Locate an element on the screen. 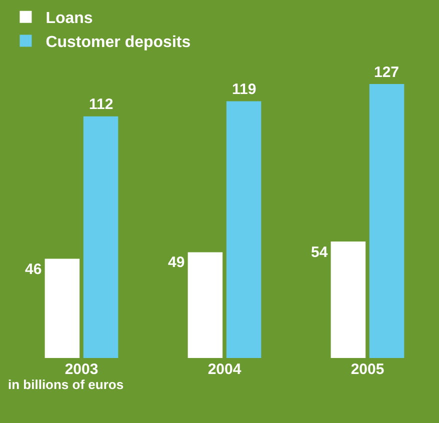  data-label: 112 is located at coordinates (101, 104).